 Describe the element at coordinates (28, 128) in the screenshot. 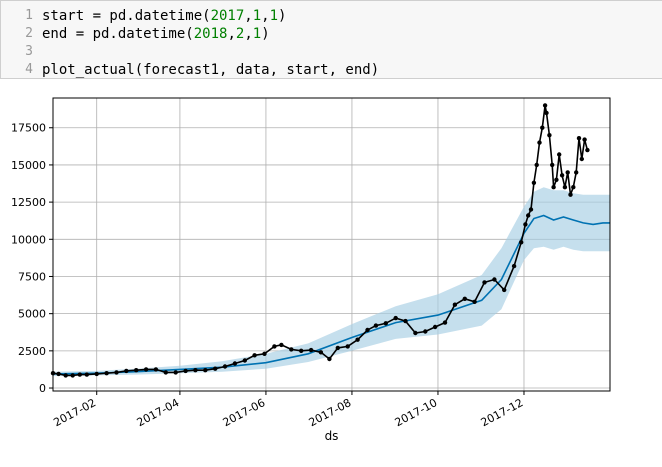

I see `y-tick-label: 17500` at that location.